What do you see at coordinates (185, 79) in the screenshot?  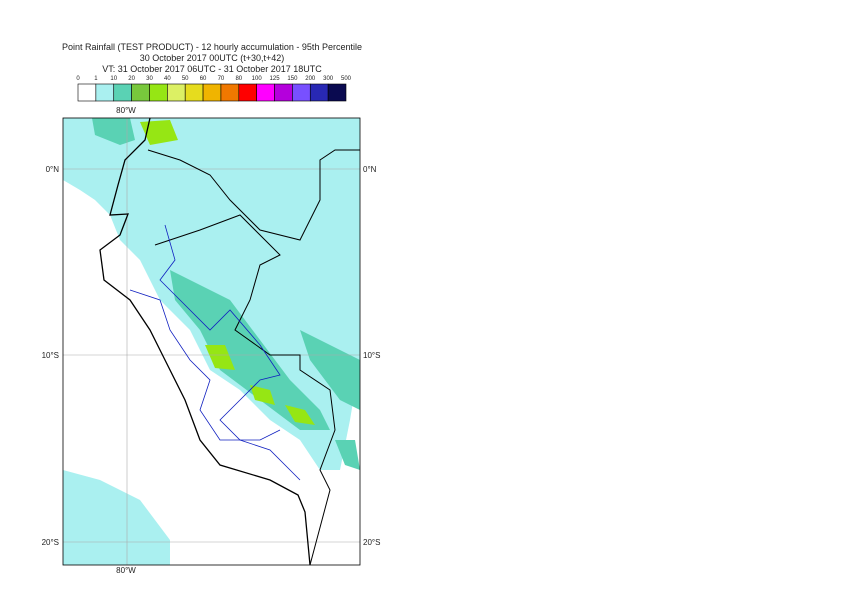 I see `legend-level: 50` at bounding box center [185, 79].